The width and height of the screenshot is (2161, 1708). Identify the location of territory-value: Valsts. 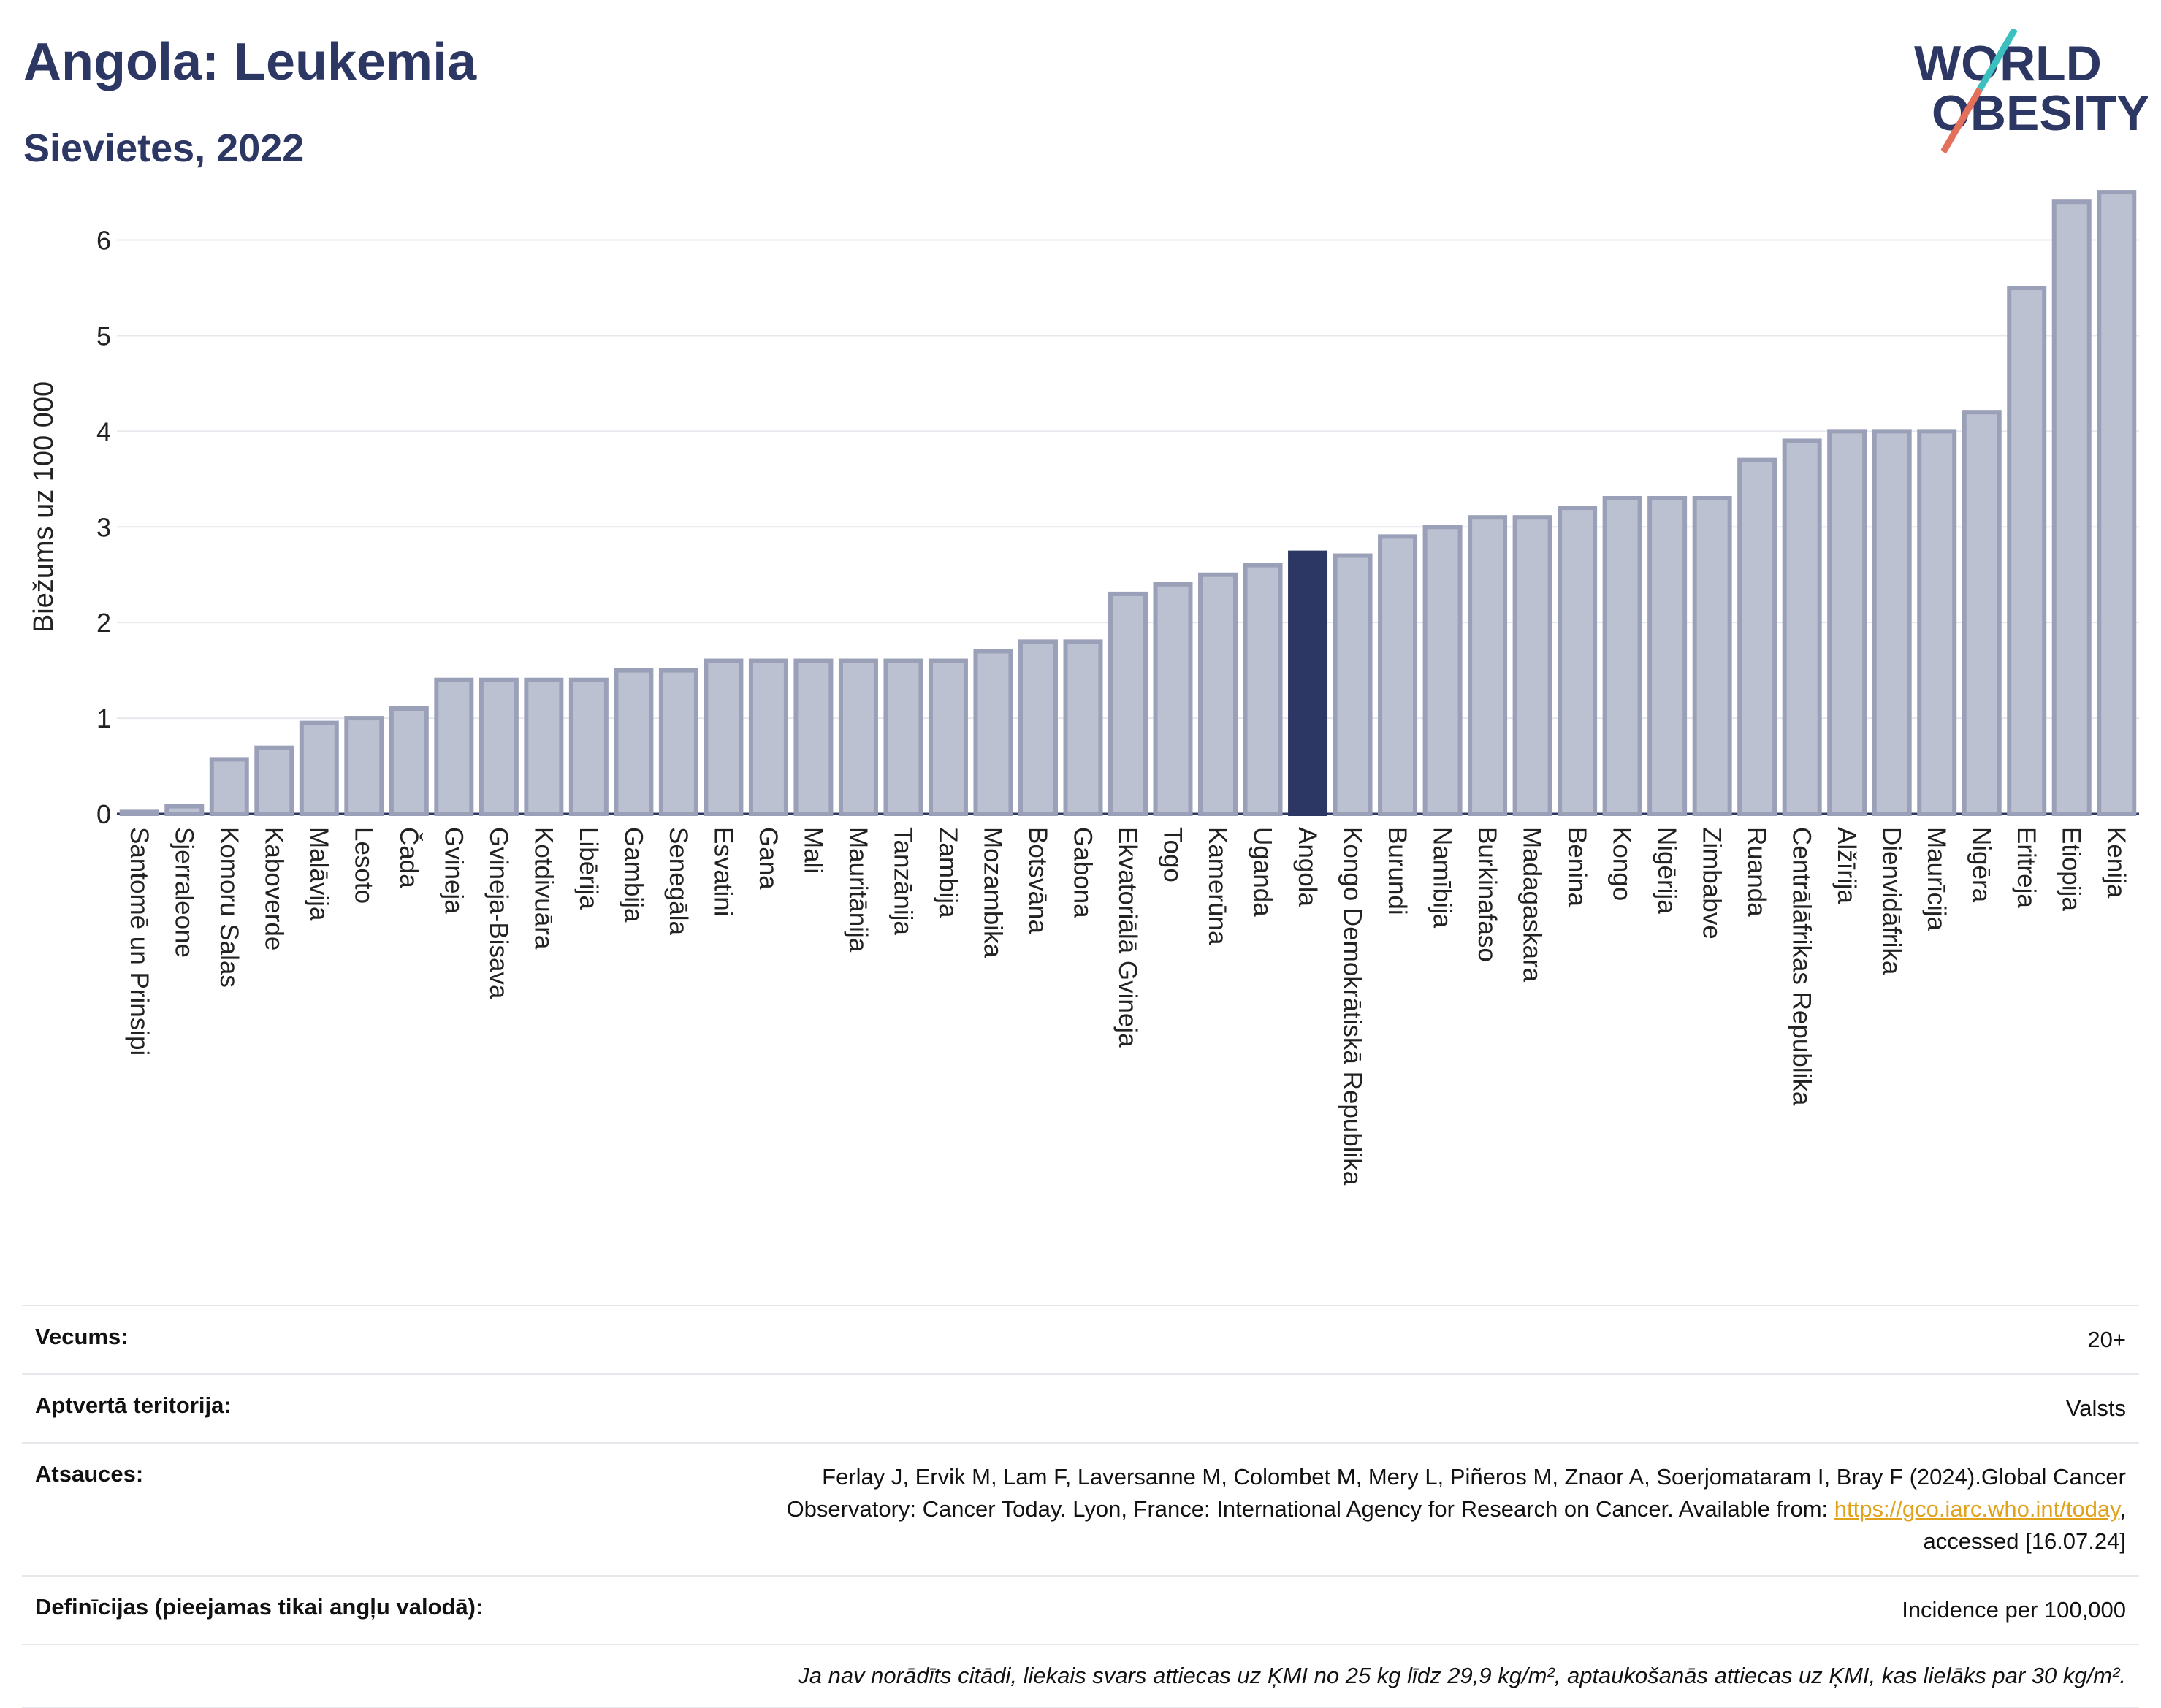
(2095, 1408).